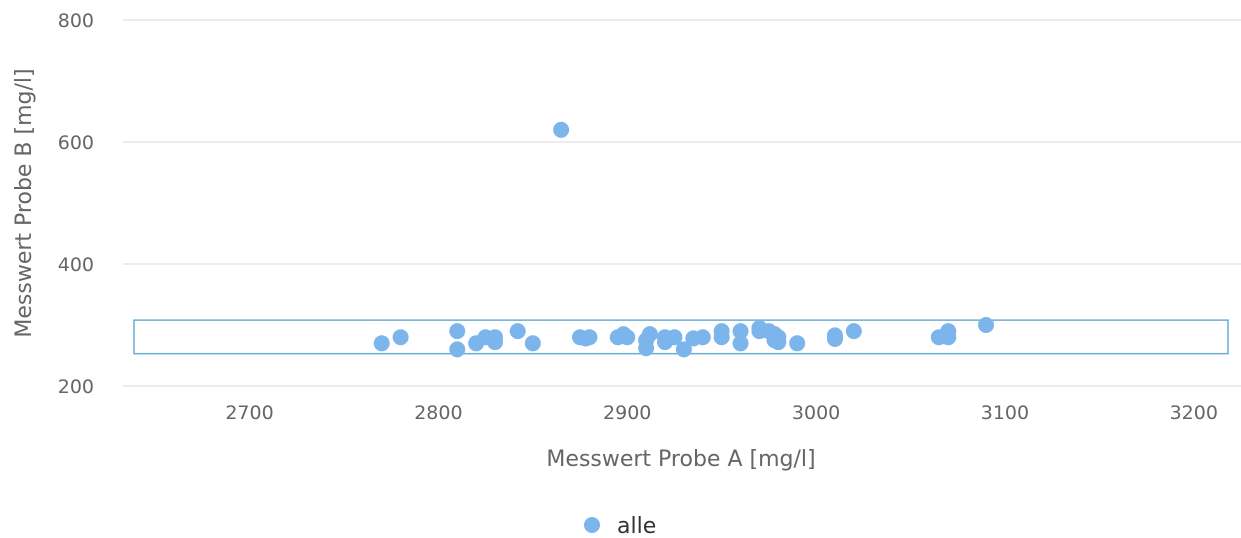  Describe the element at coordinates (76, 387) in the screenshot. I see `y-tick-label-200: 200` at that location.